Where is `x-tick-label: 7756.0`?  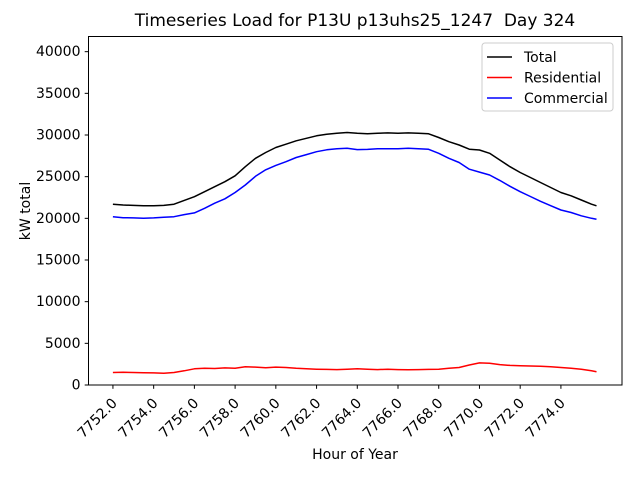 x-tick-label: 7756.0 is located at coordinates (179, 419).